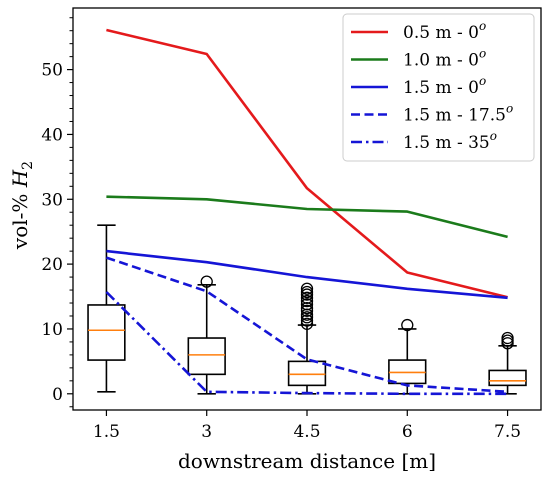 The width and height of the screenshot is (550, 477). I want to click on legend-label-s3: 1.5 m - 0o, so click(444, 86).